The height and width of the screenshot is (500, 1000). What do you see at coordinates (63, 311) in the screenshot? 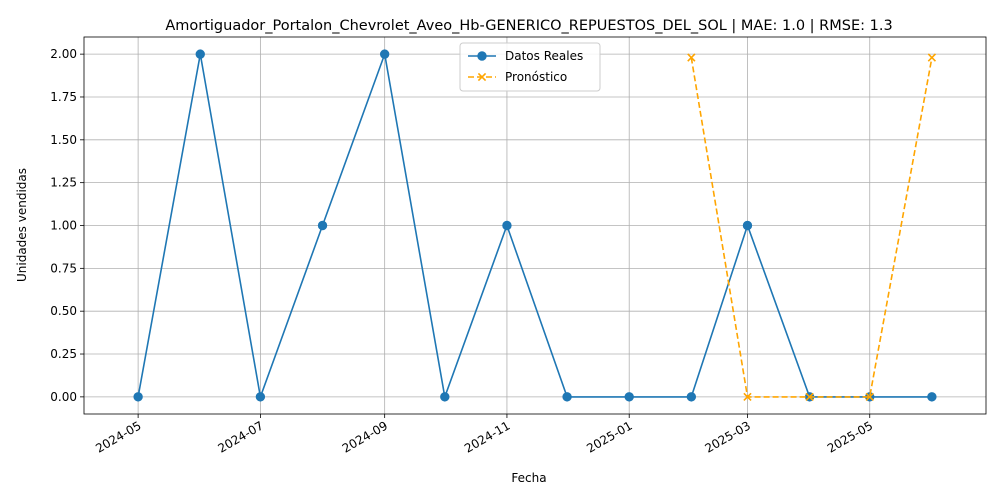
I see `y-tick-label: 0.50` at bounding box center [63, 311].